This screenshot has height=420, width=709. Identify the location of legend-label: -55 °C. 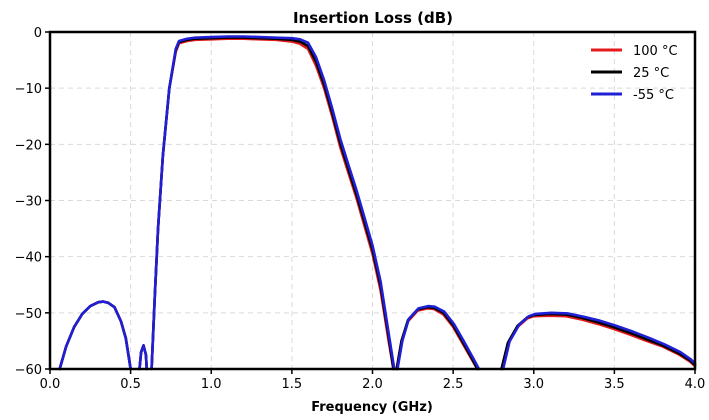
(653, 95).